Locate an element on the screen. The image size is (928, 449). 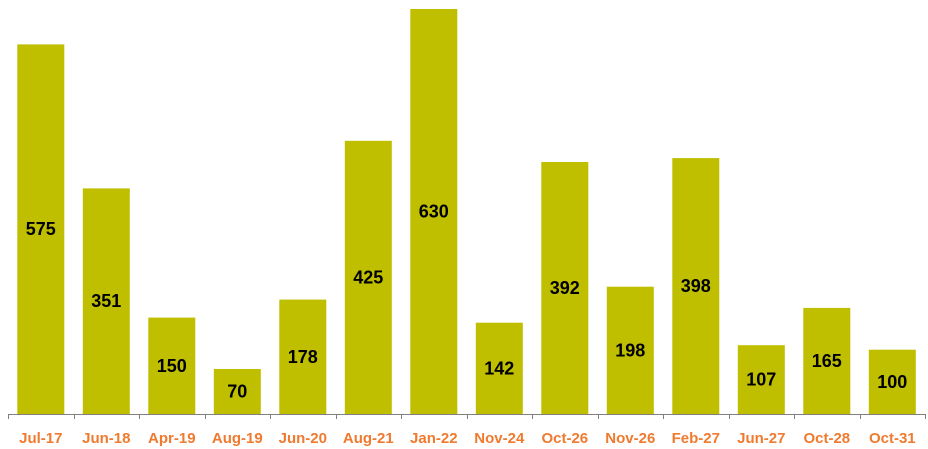
data-label: 198 is located at coordinates (630, 350).